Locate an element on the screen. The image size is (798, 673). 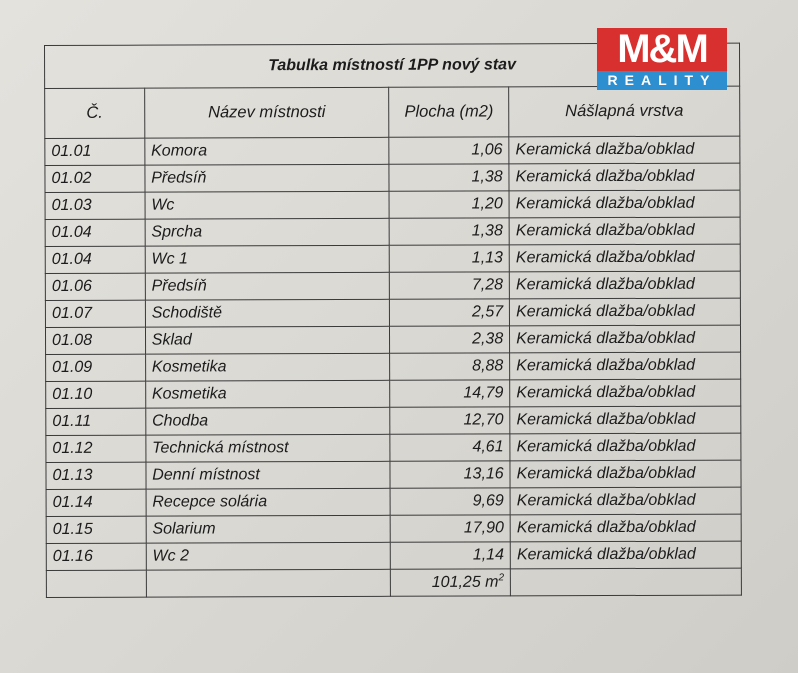
table-row: 01.03 Wc 1,20 Keramická dlažba/obklad is located at coordinates (393, 205).